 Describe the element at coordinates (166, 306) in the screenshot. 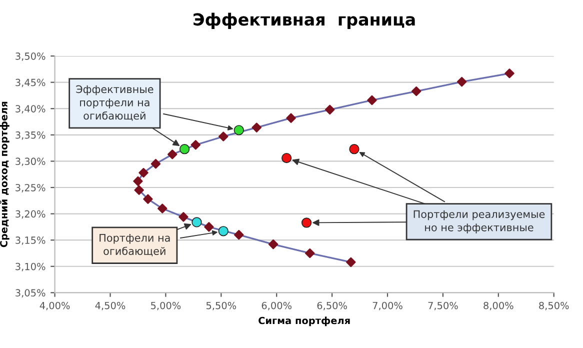

I see `x-tick-label: 5,00%` at that location.